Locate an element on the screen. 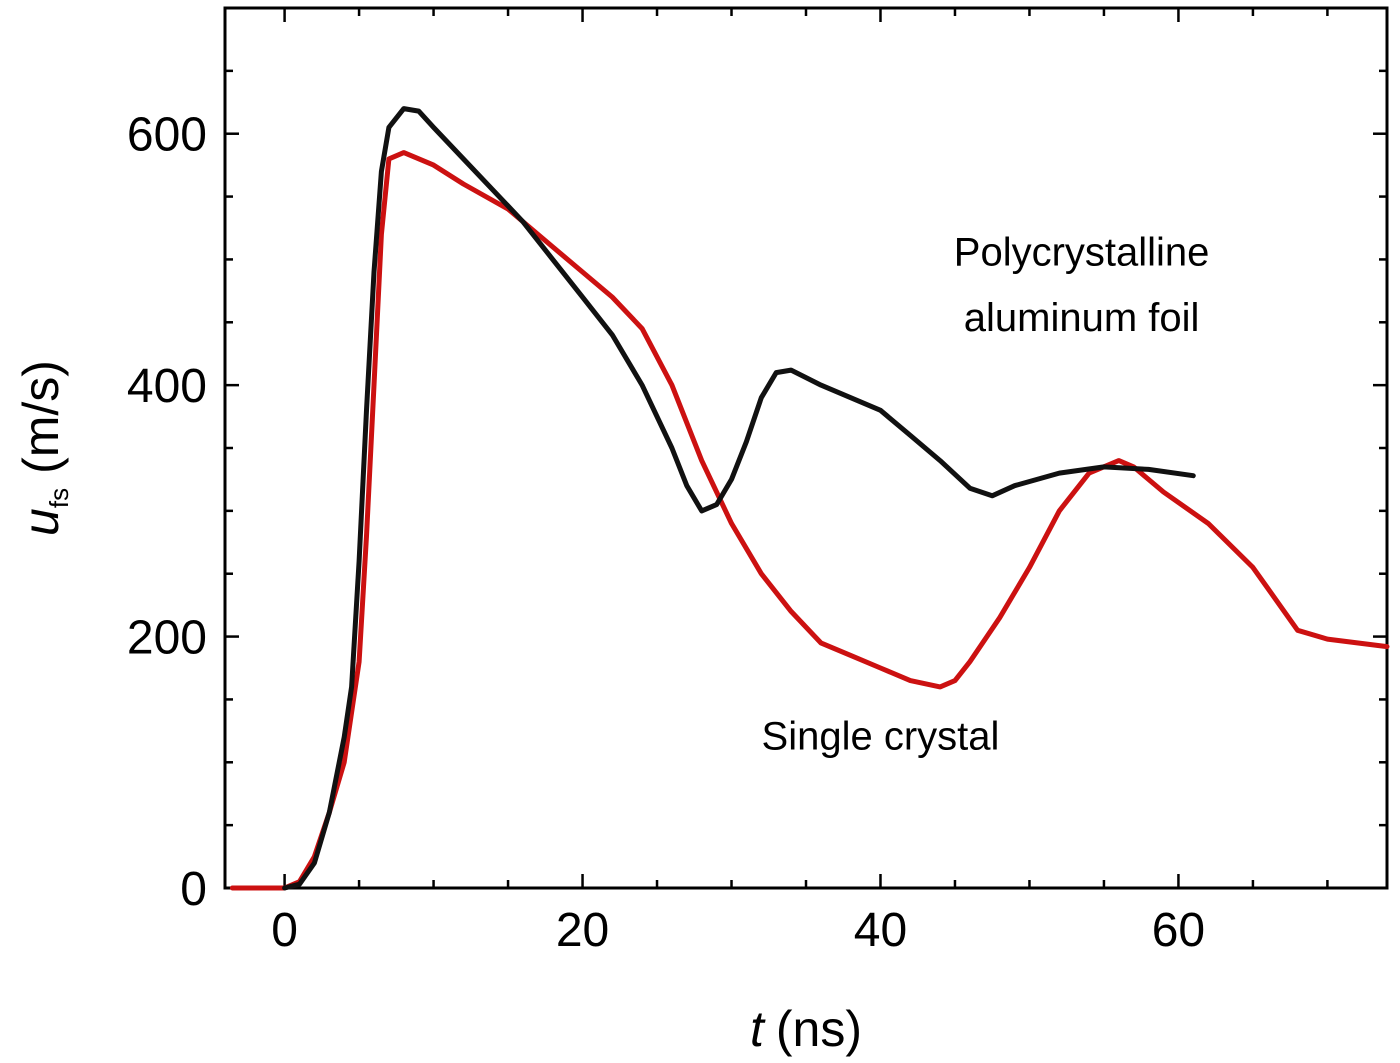 This screenshot has height=1063, width=1400. x-tick-label: 20 is located at coordinates (582, 930).